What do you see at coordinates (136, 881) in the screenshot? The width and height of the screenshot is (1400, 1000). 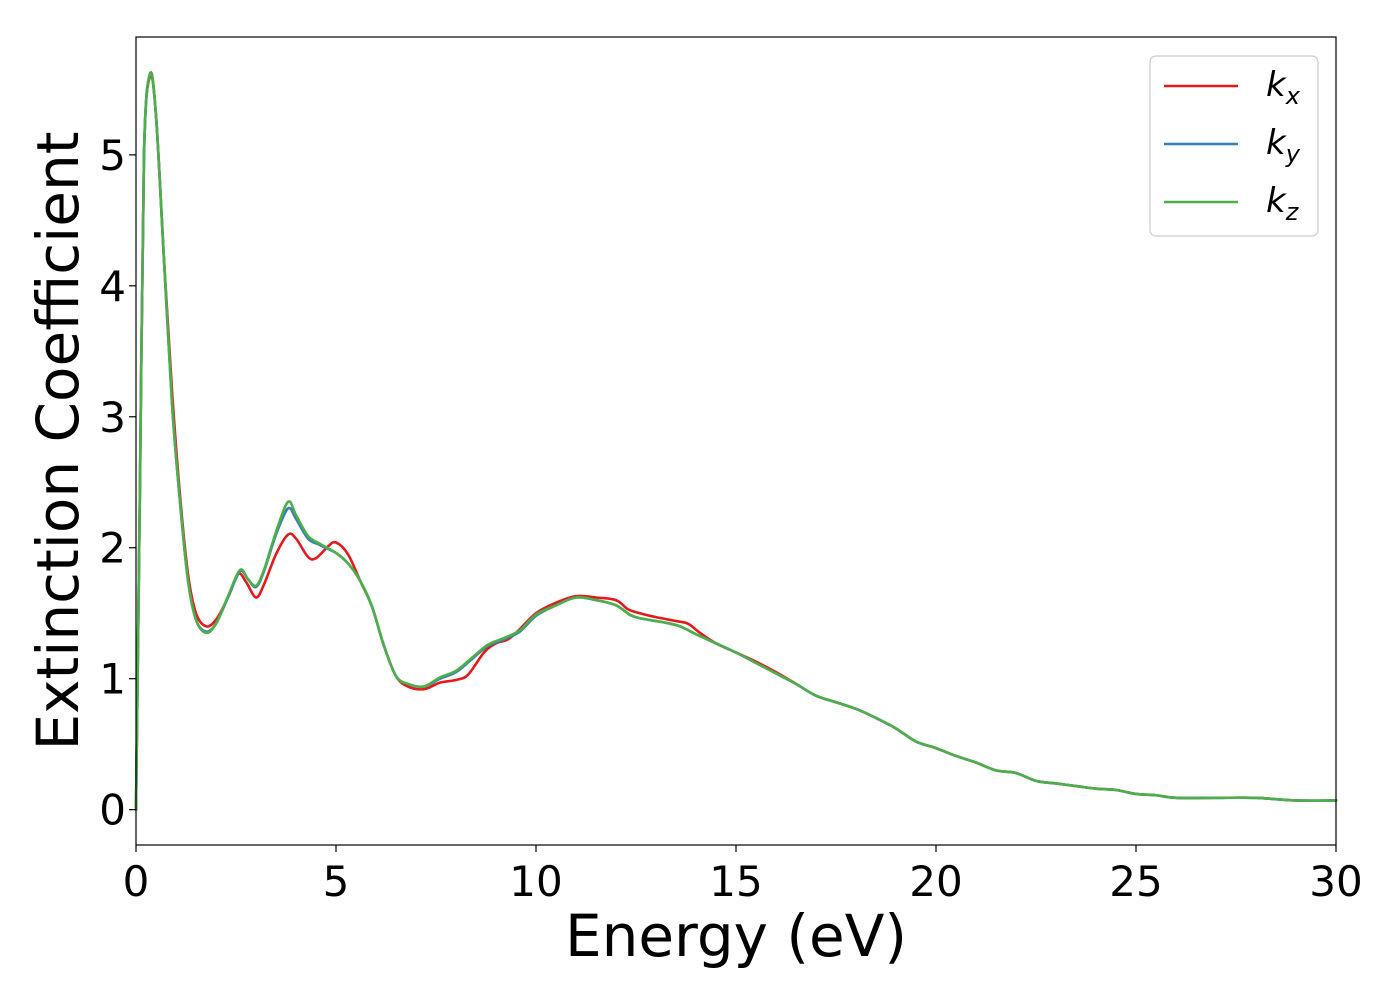 I see `x-tick-label: 0` at bounding box center [136, 881].